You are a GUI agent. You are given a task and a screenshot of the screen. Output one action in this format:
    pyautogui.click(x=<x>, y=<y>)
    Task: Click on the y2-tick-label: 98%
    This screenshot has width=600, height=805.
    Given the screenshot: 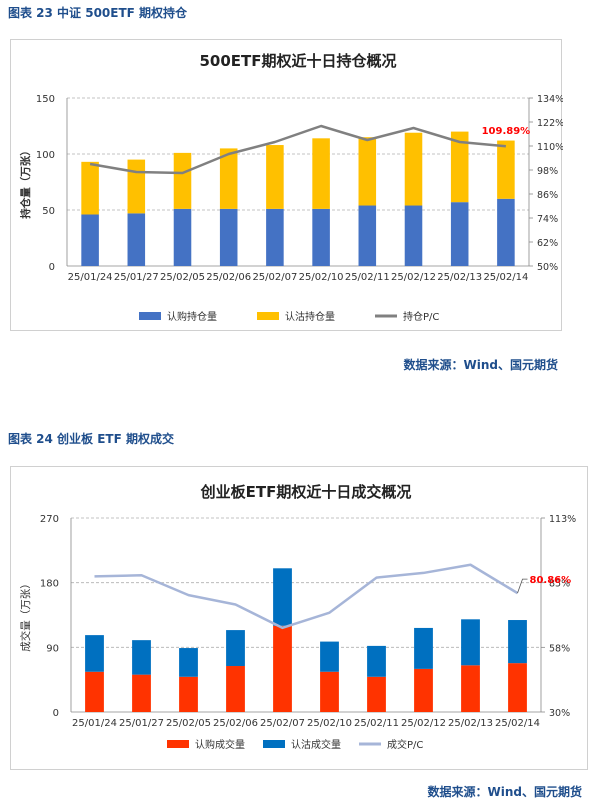 What is the action you would take?
    pyautogui.click(x=547, y=171)
    